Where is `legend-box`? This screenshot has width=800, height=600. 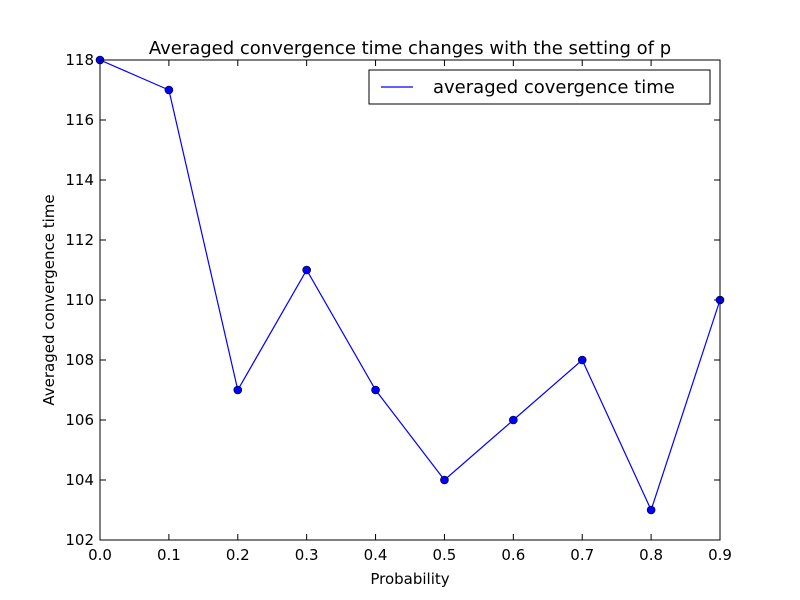
legend-box is located at coordinates (539, 87).